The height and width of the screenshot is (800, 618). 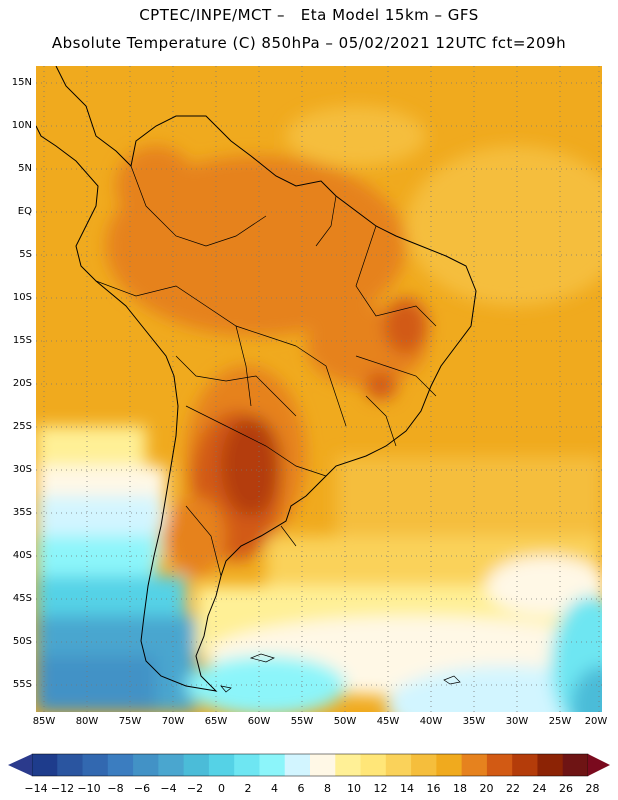 I want to click on lat-label: 45S, so click(x=22, y=598).